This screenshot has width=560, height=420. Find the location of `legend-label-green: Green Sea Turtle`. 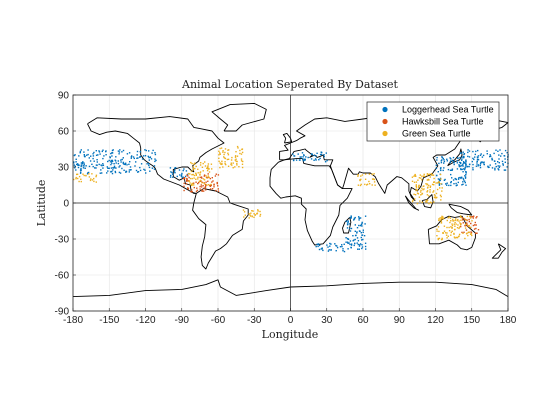

legend-label-green: Green Sea Turtle is located at coordinates (436, 134).